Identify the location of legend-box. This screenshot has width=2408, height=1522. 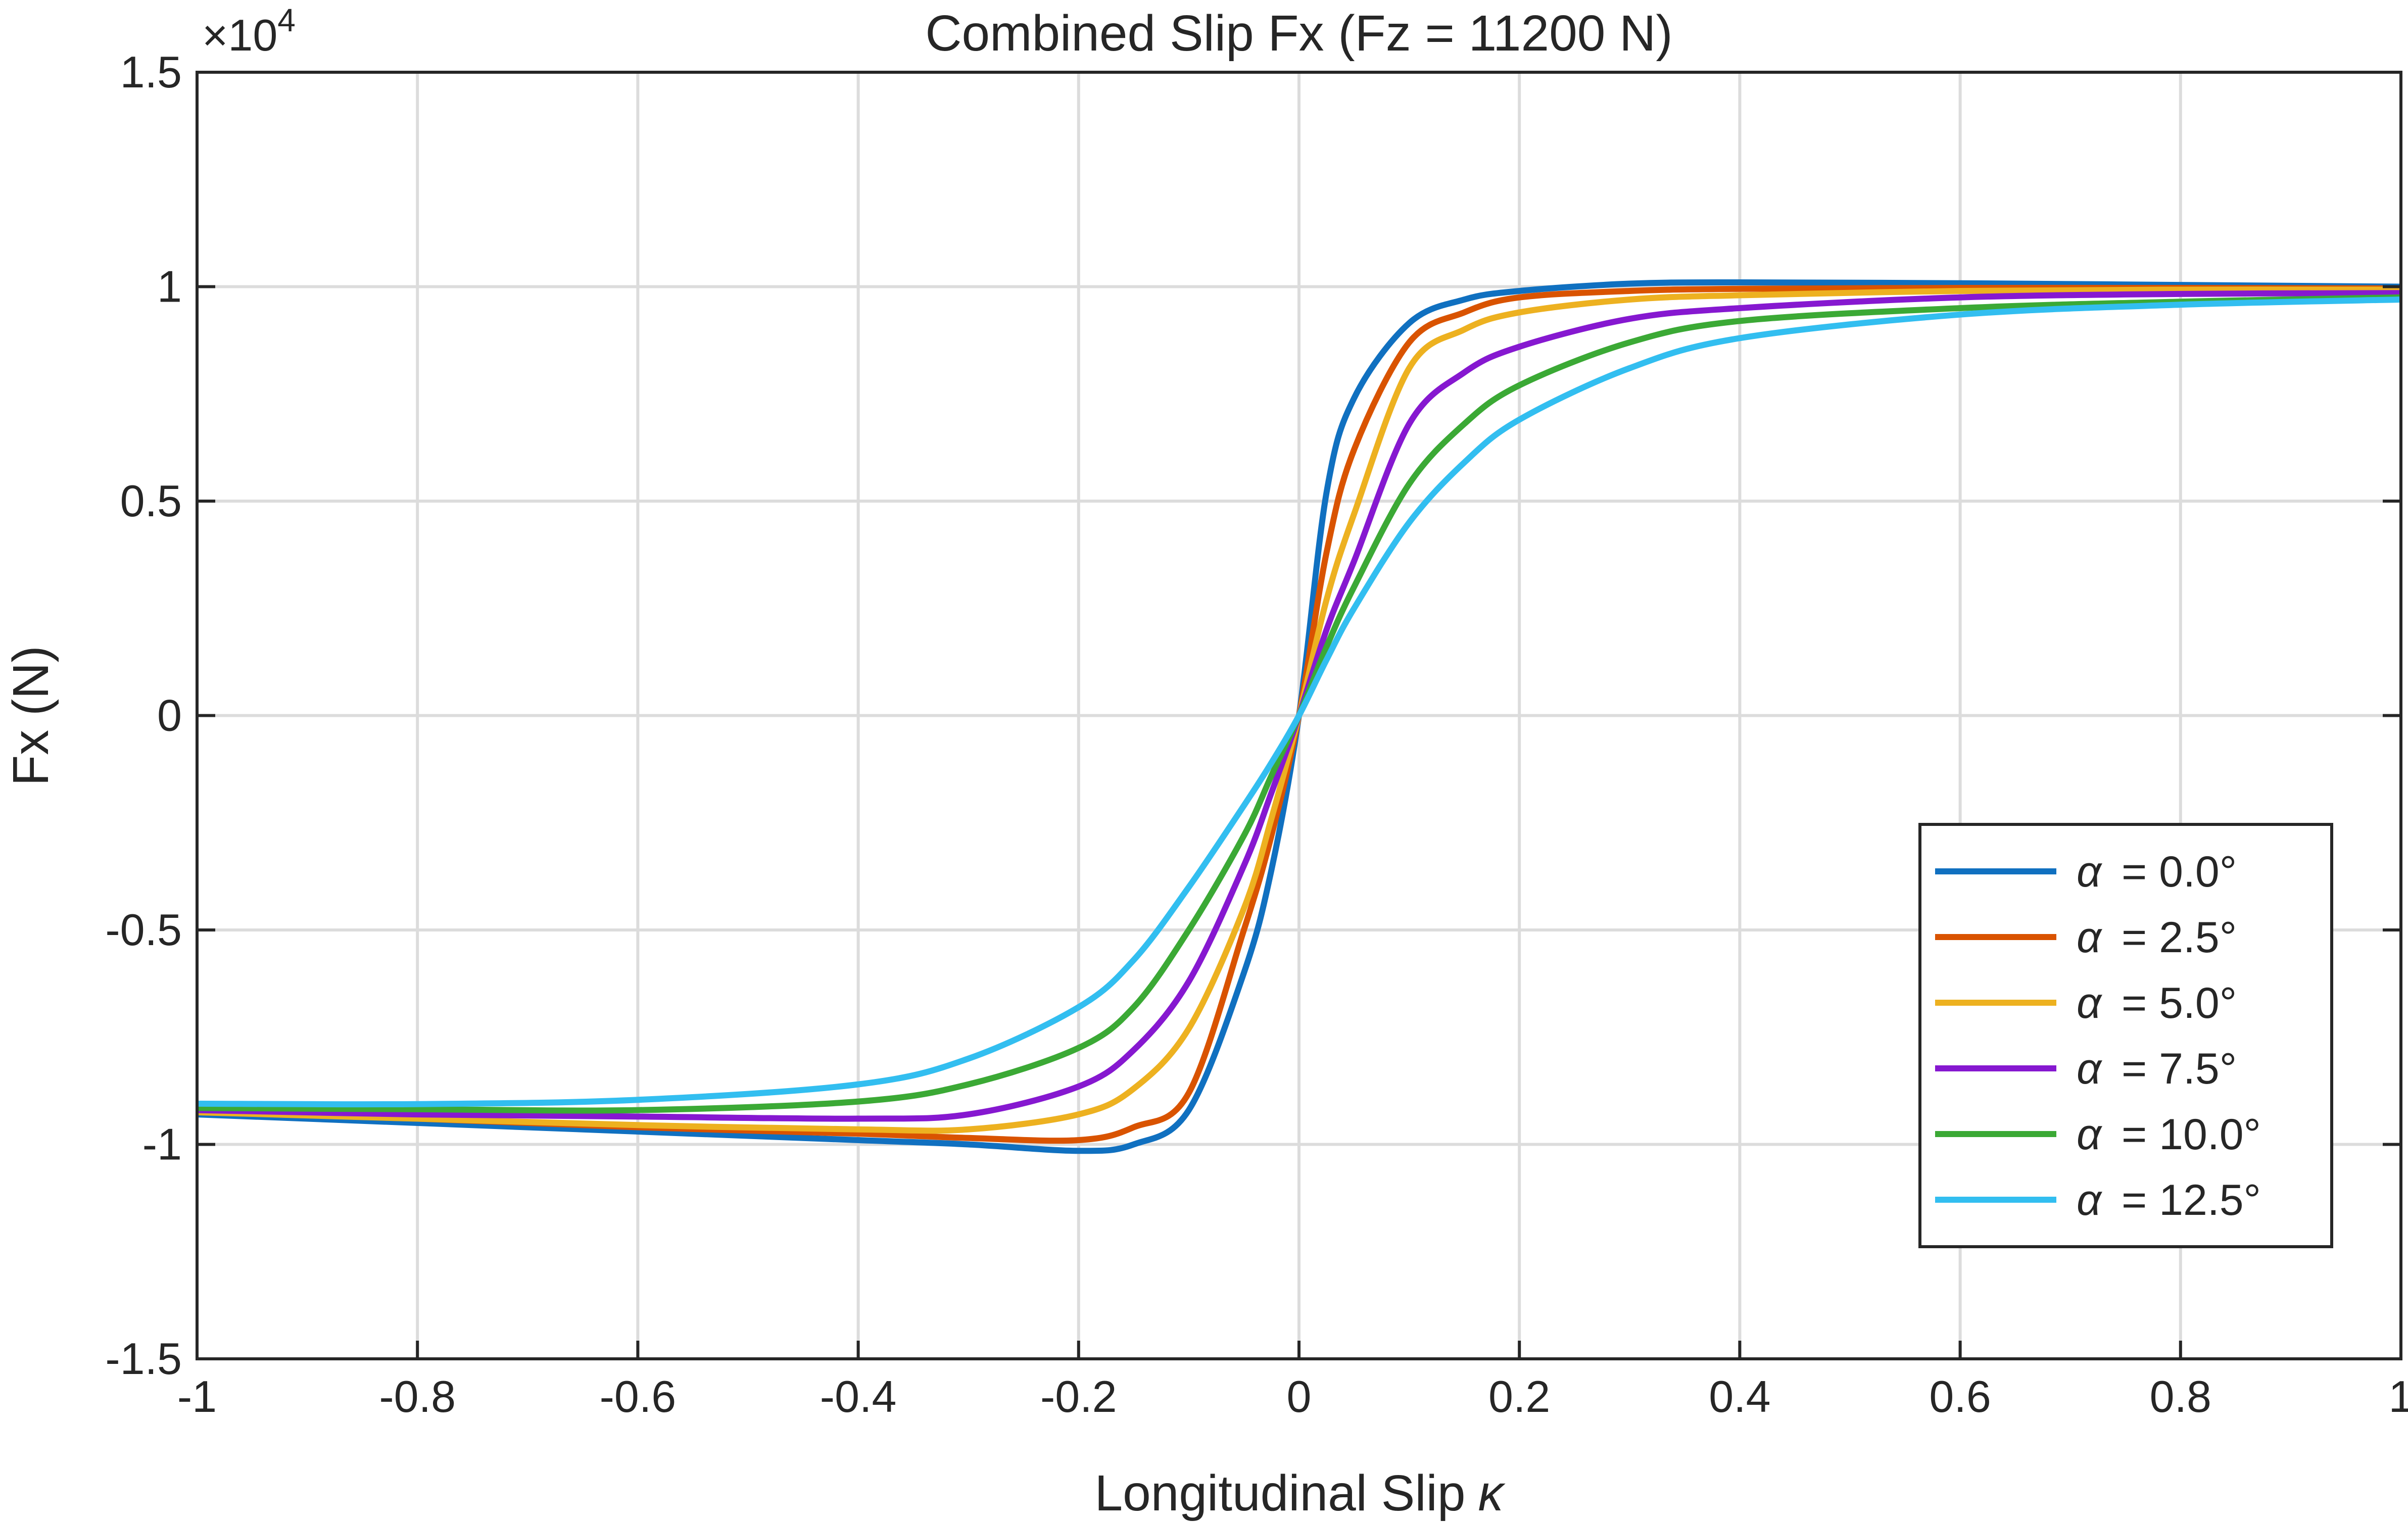
(2125, 1035).